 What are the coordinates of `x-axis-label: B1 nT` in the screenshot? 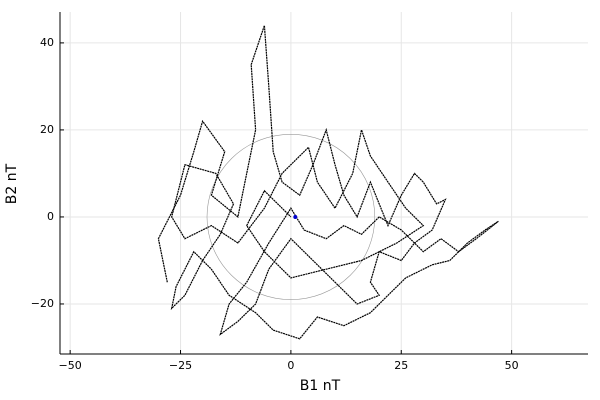 It's located at (320, 386).